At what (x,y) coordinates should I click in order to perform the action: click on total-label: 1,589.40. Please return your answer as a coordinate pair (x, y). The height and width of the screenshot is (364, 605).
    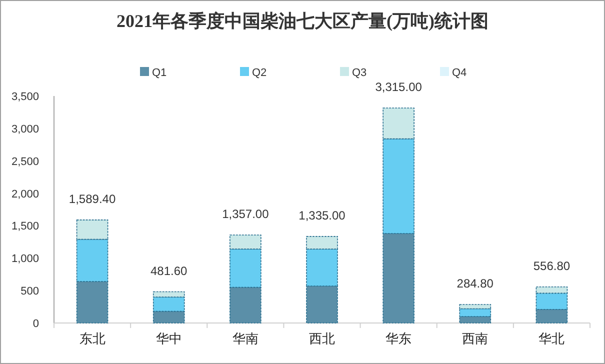
    Looking at the image, I should click on (92, 199).